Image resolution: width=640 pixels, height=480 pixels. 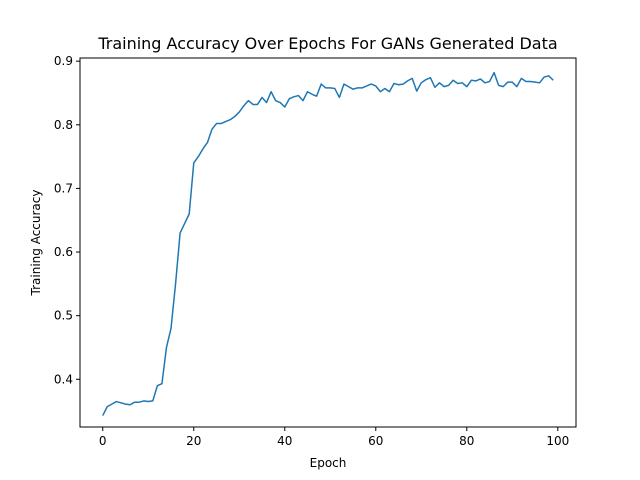 What do you see at coordinates (63, 252) in the screenshot?
I see `y-tick-label: 0.6` at bounding box center [63, 252].